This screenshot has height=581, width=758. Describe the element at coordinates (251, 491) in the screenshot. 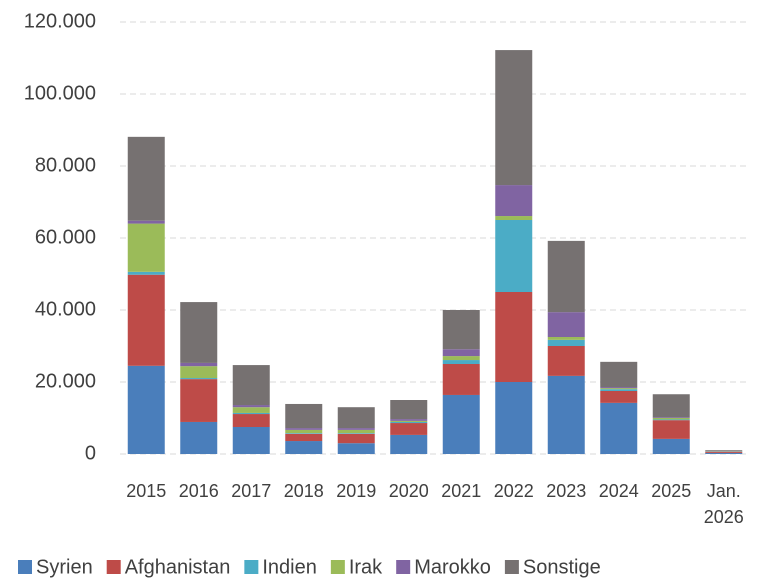

I see `x-tick-label: 2017` at that location.